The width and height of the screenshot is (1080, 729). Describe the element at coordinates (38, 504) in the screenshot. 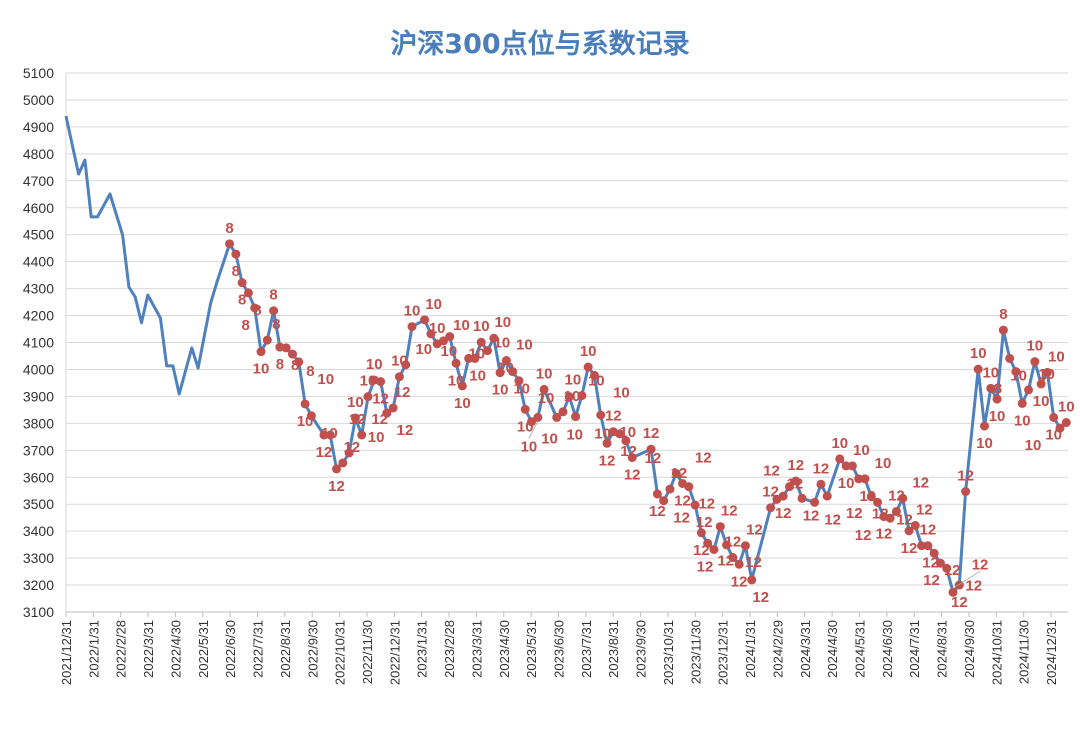

I see `y-tick-label: 3500` at that location.